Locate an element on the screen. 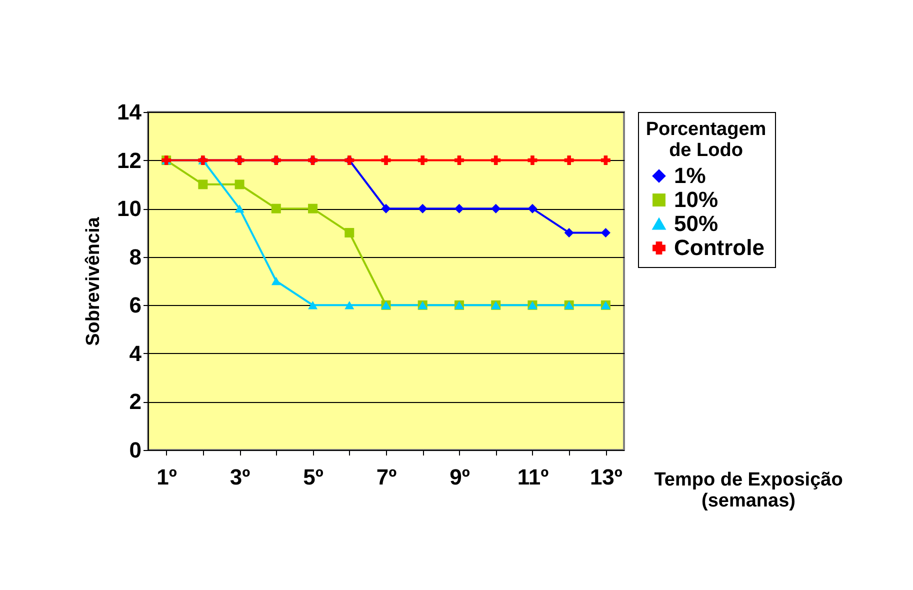  legend-label: 50% is located at coordinates (696, 223).